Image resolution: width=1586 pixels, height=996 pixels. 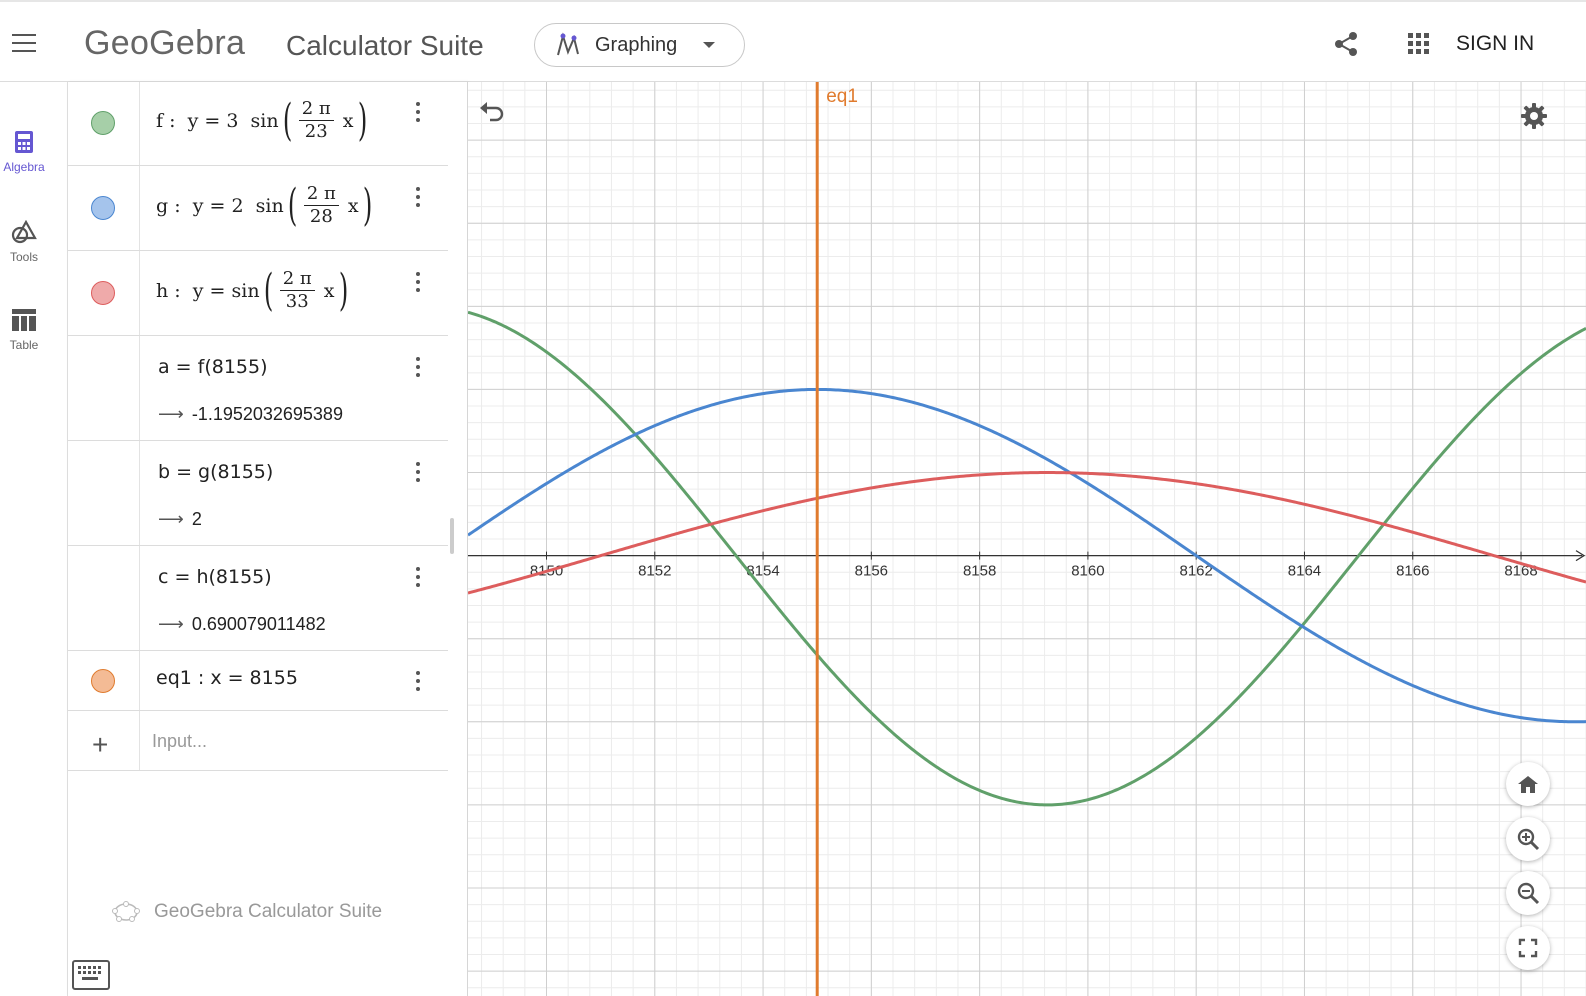 I want to click on menu-icon, so click(x=24, y=43).